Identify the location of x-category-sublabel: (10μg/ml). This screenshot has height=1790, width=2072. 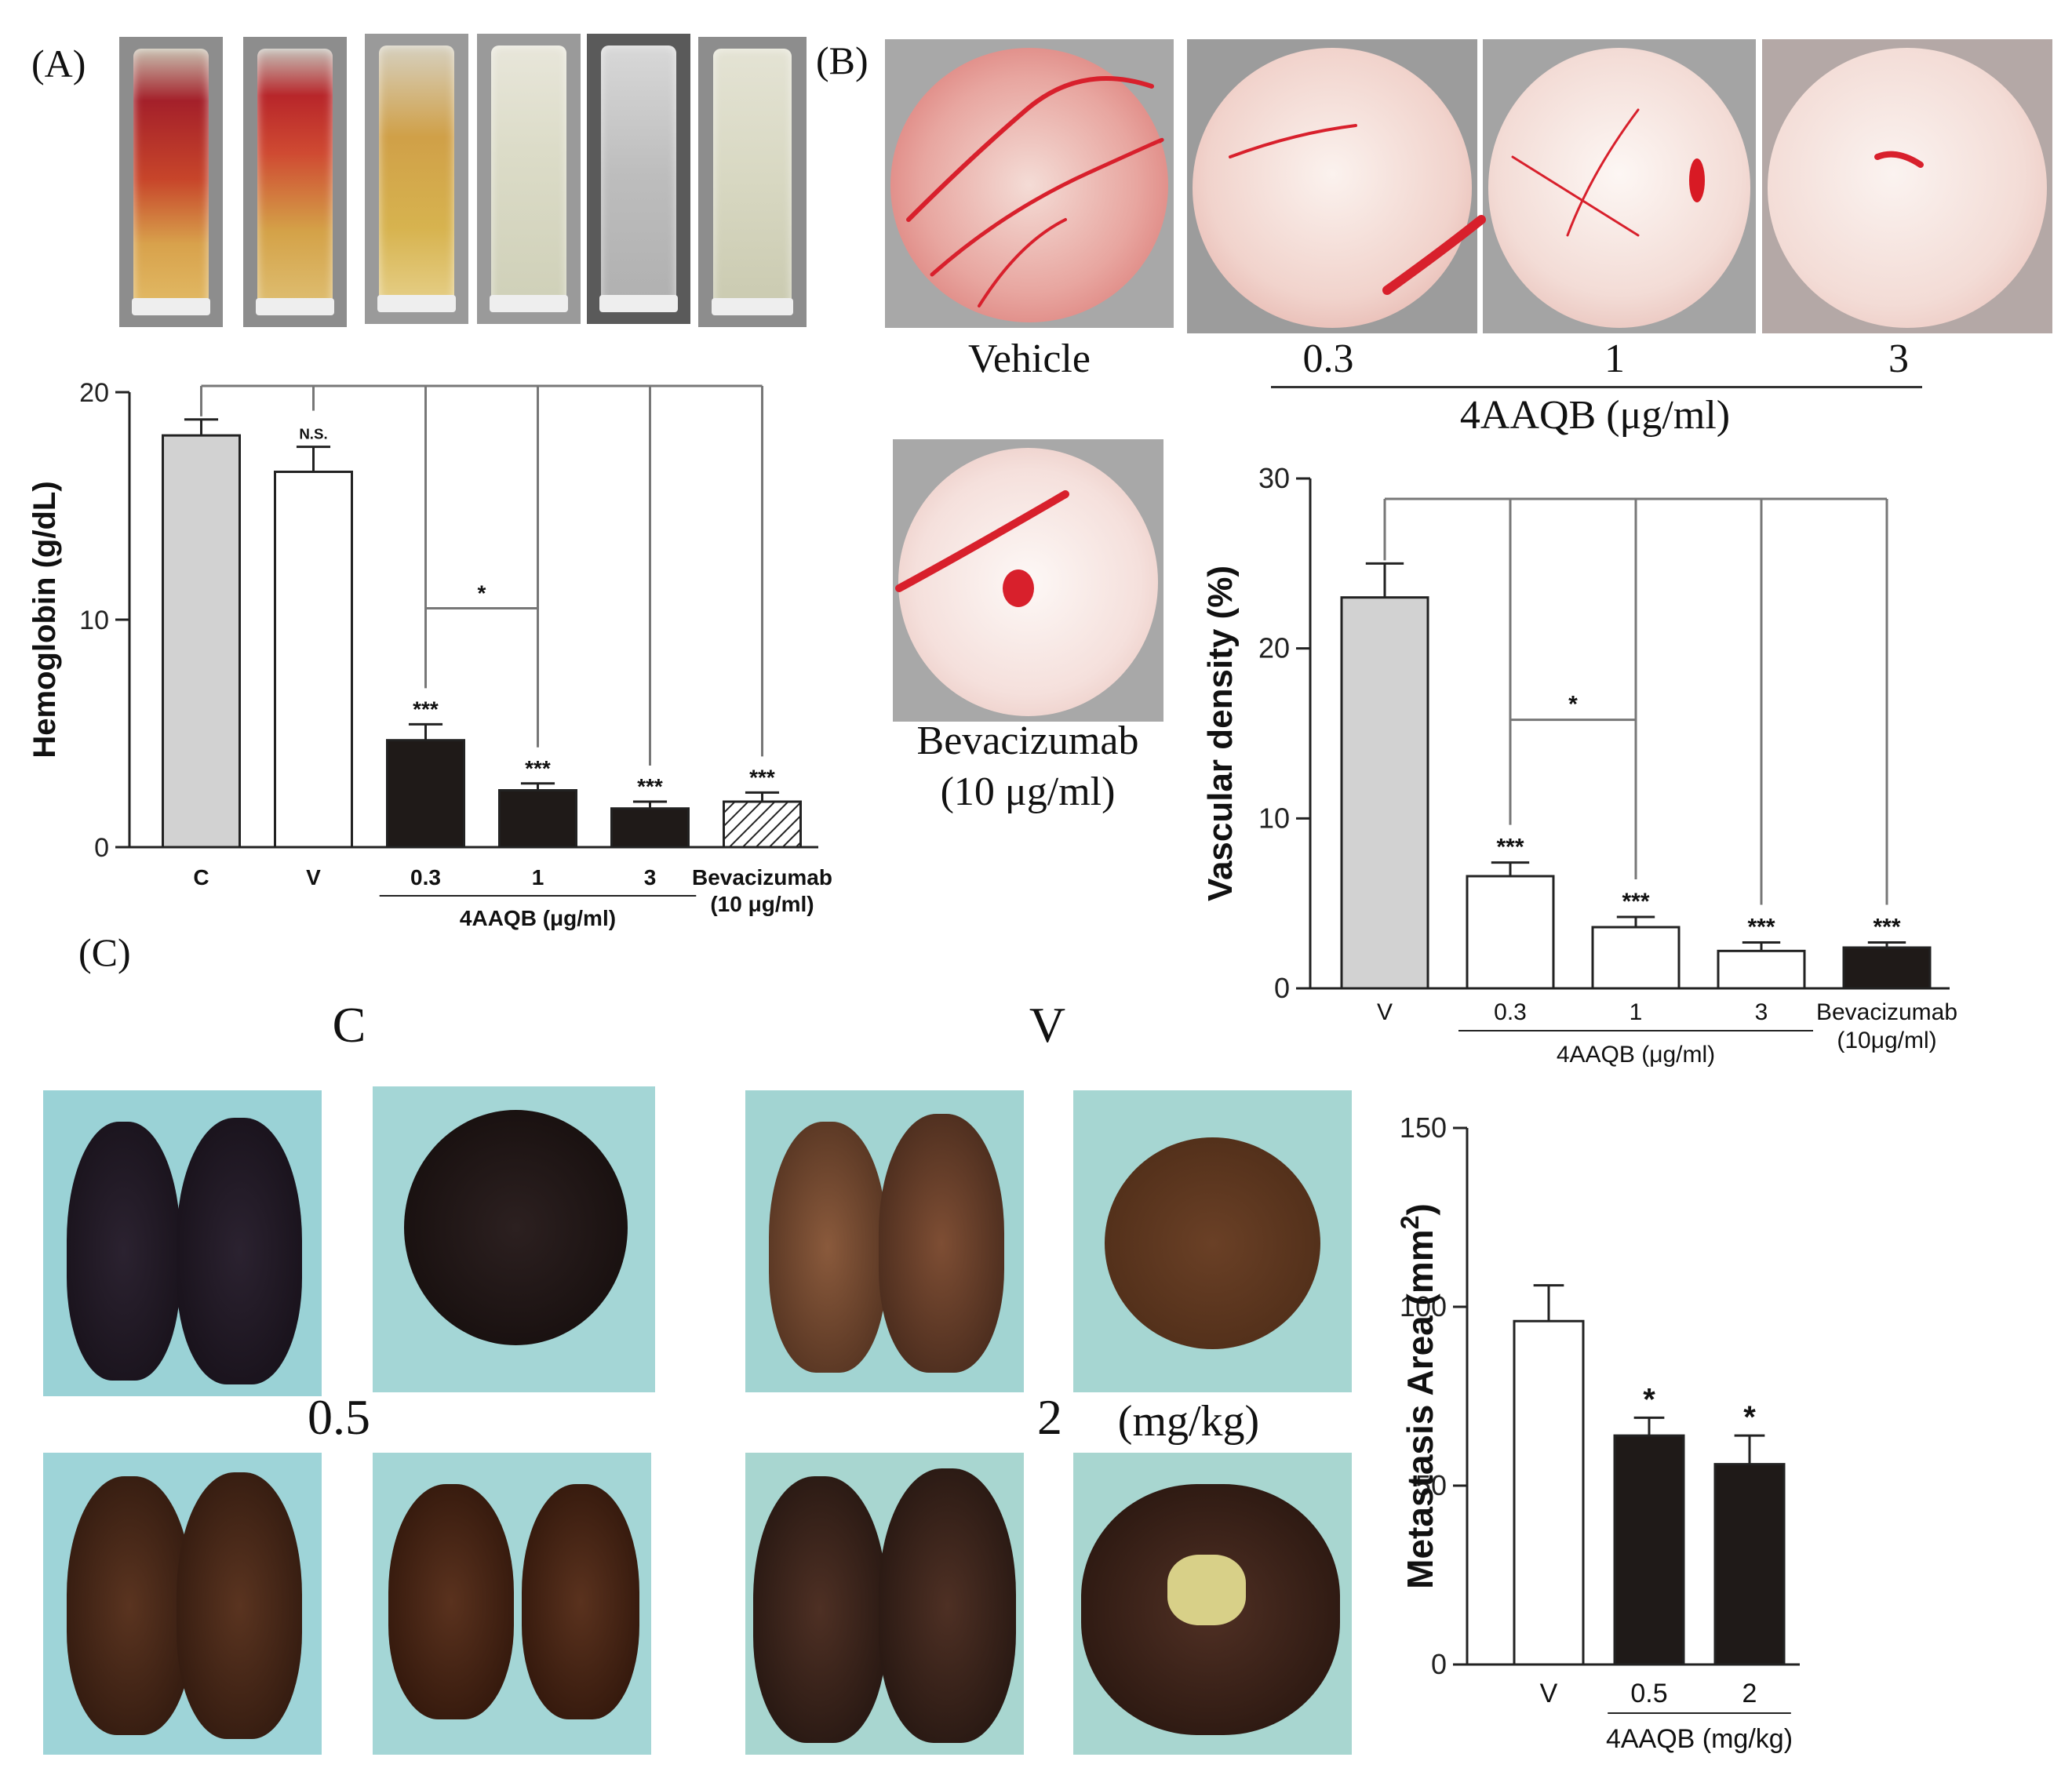
(1886, 1040).